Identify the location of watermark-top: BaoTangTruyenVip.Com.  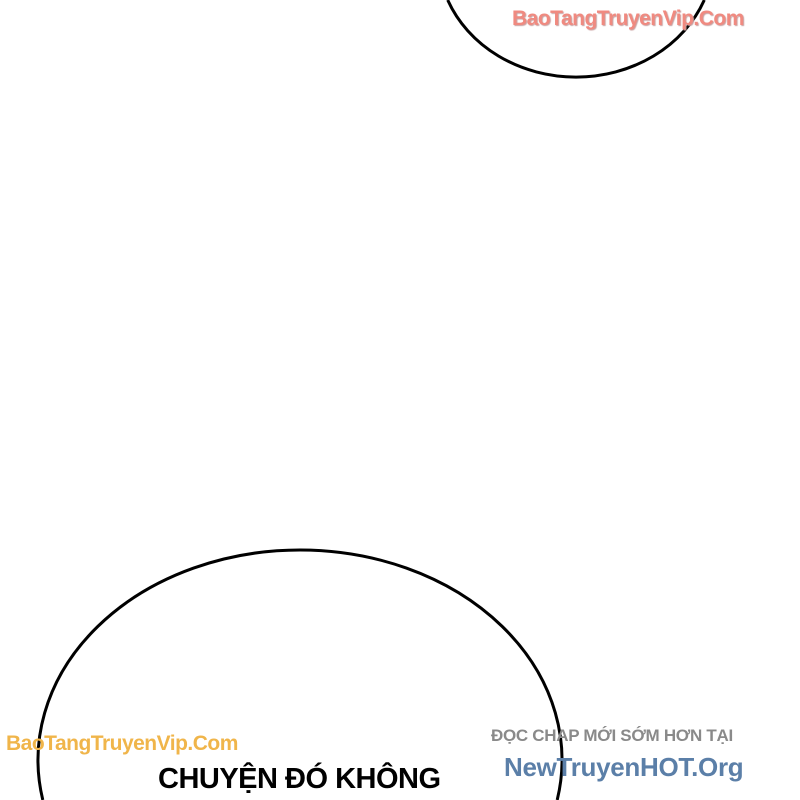
(628, 18).